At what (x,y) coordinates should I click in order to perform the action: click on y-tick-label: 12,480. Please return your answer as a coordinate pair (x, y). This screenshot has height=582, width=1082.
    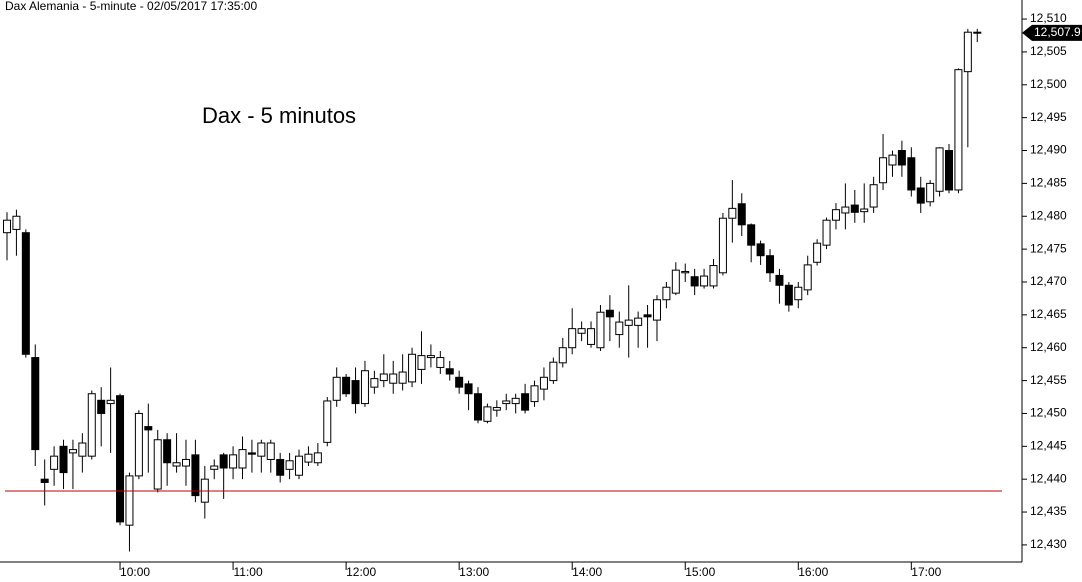
    Looking at the image, I should click on (1048, 215).